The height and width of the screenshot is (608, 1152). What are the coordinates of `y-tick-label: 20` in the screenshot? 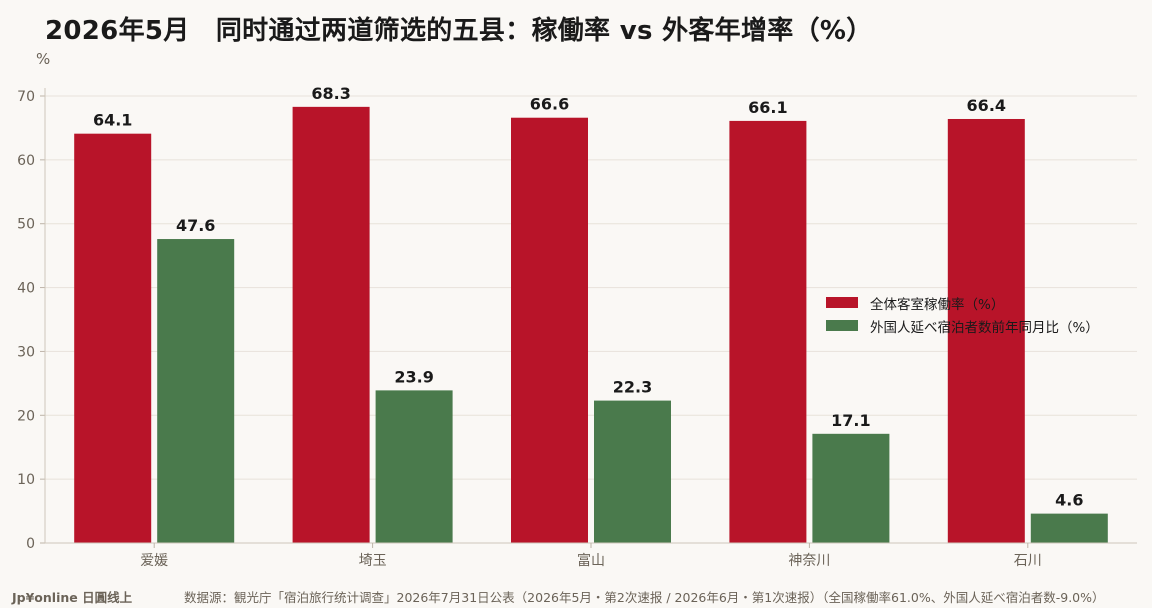 It's located at (26, 416).